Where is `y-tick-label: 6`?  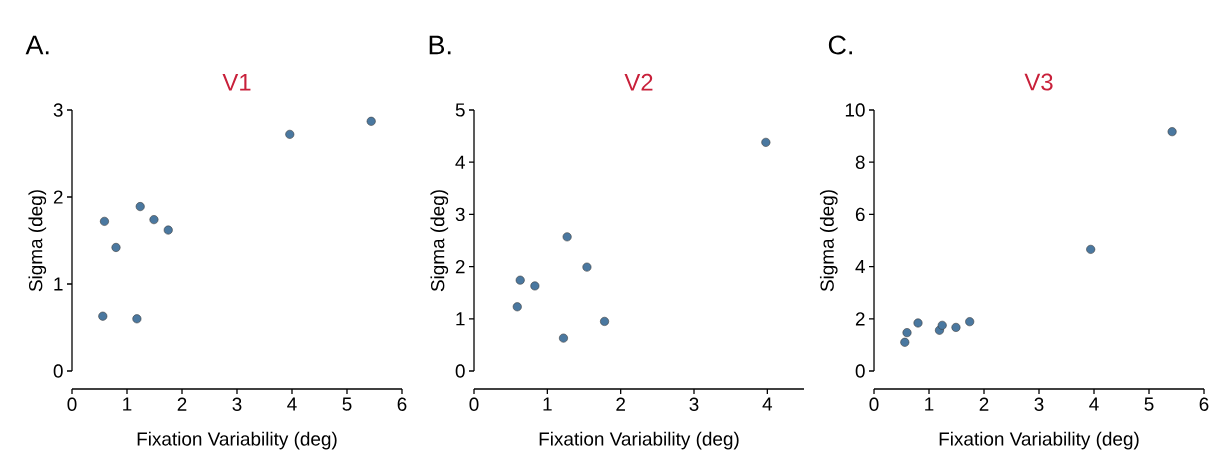 y-tick-label: 6 is located at coordinates (860, 214).